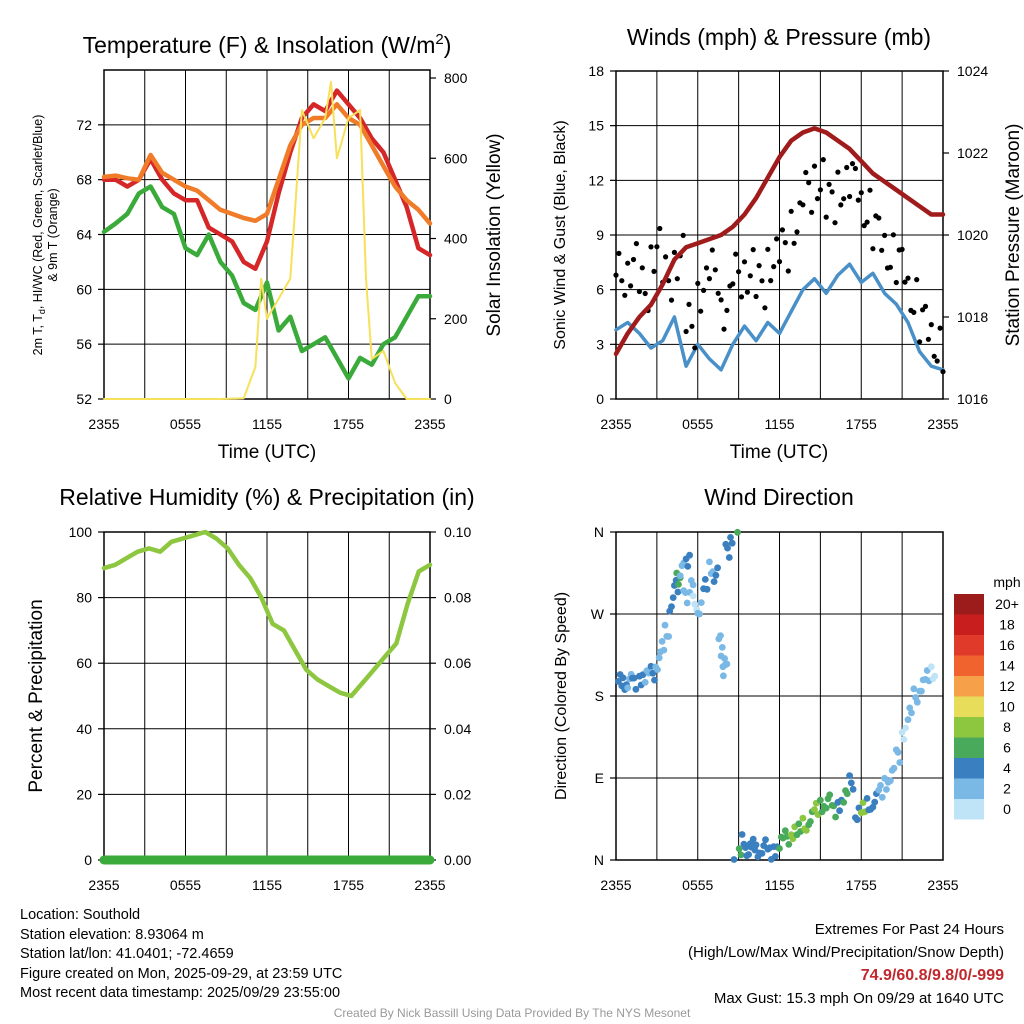  I want to click on wind-ytick: 6, so click(600, 290).